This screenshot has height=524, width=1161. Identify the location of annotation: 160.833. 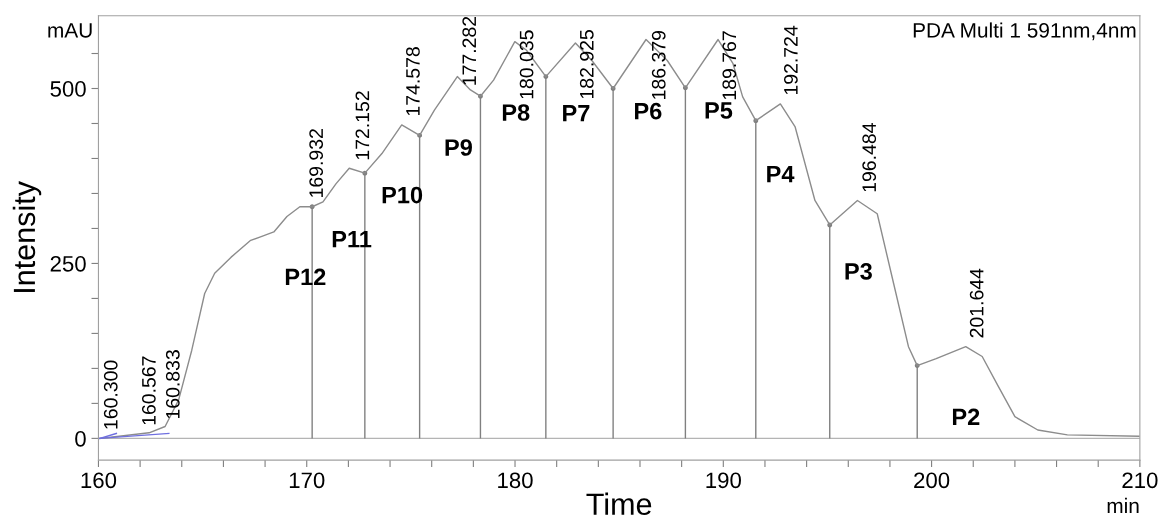
(172, 384).